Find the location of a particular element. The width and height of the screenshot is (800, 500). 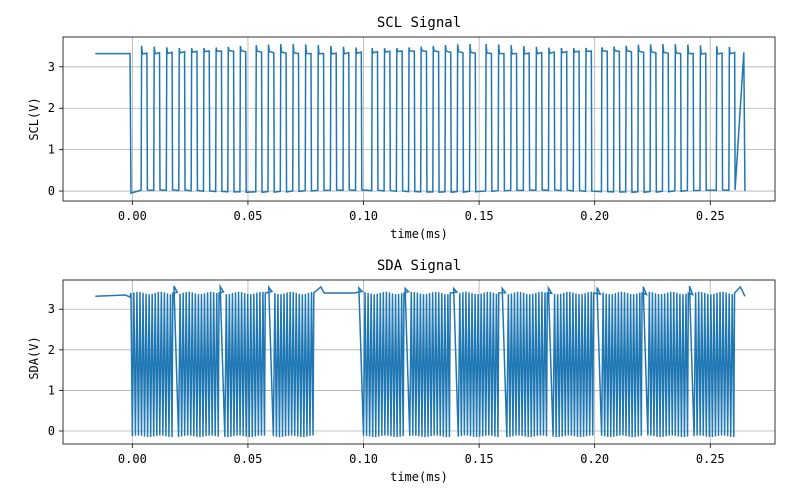

sda-x-axis-label: time(ms) is located at coordinates (419, 477).